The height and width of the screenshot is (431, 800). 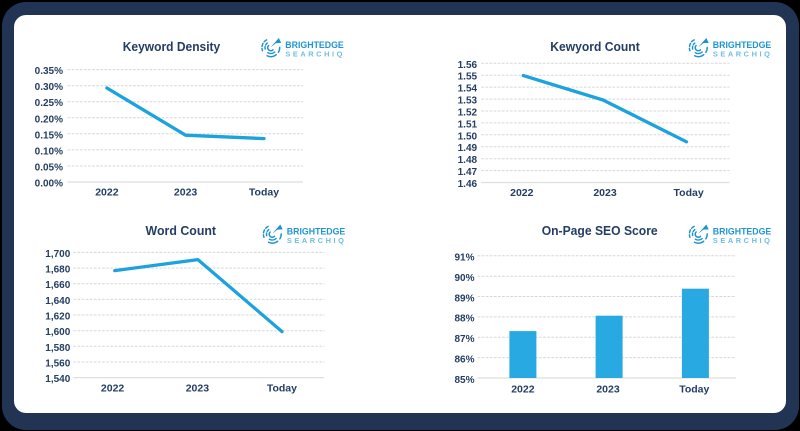 I want to click on svg-text: 90%, so click(x=464, y=278).